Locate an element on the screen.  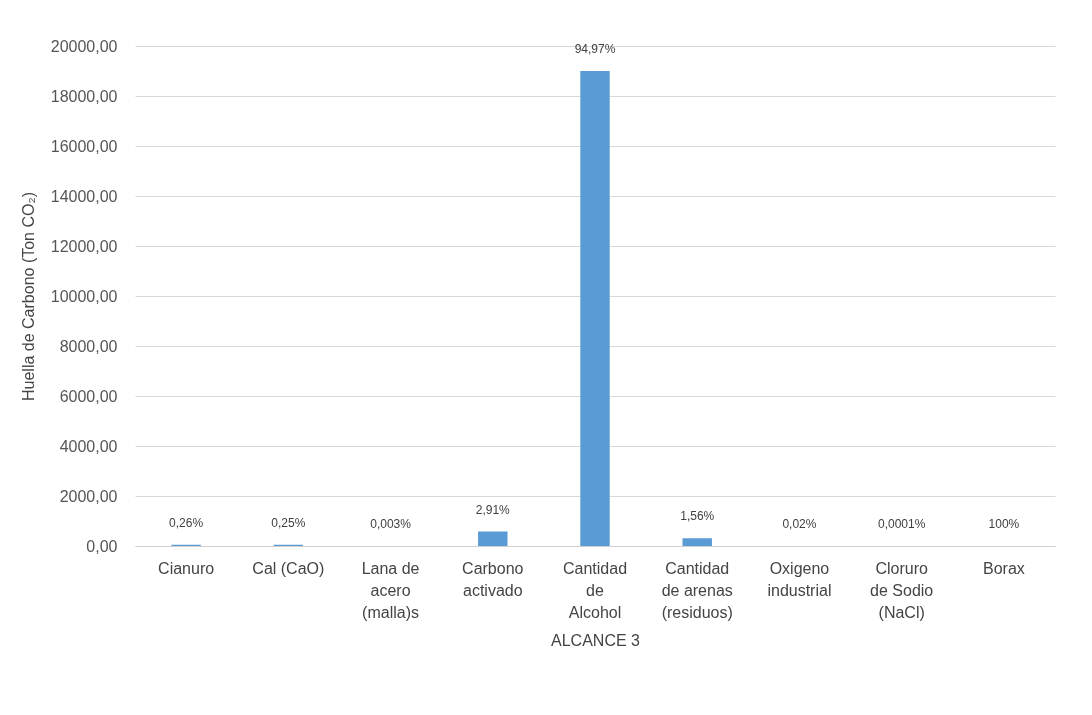
y-tick-label: 18000,00 is located at coordinates (84, 96).